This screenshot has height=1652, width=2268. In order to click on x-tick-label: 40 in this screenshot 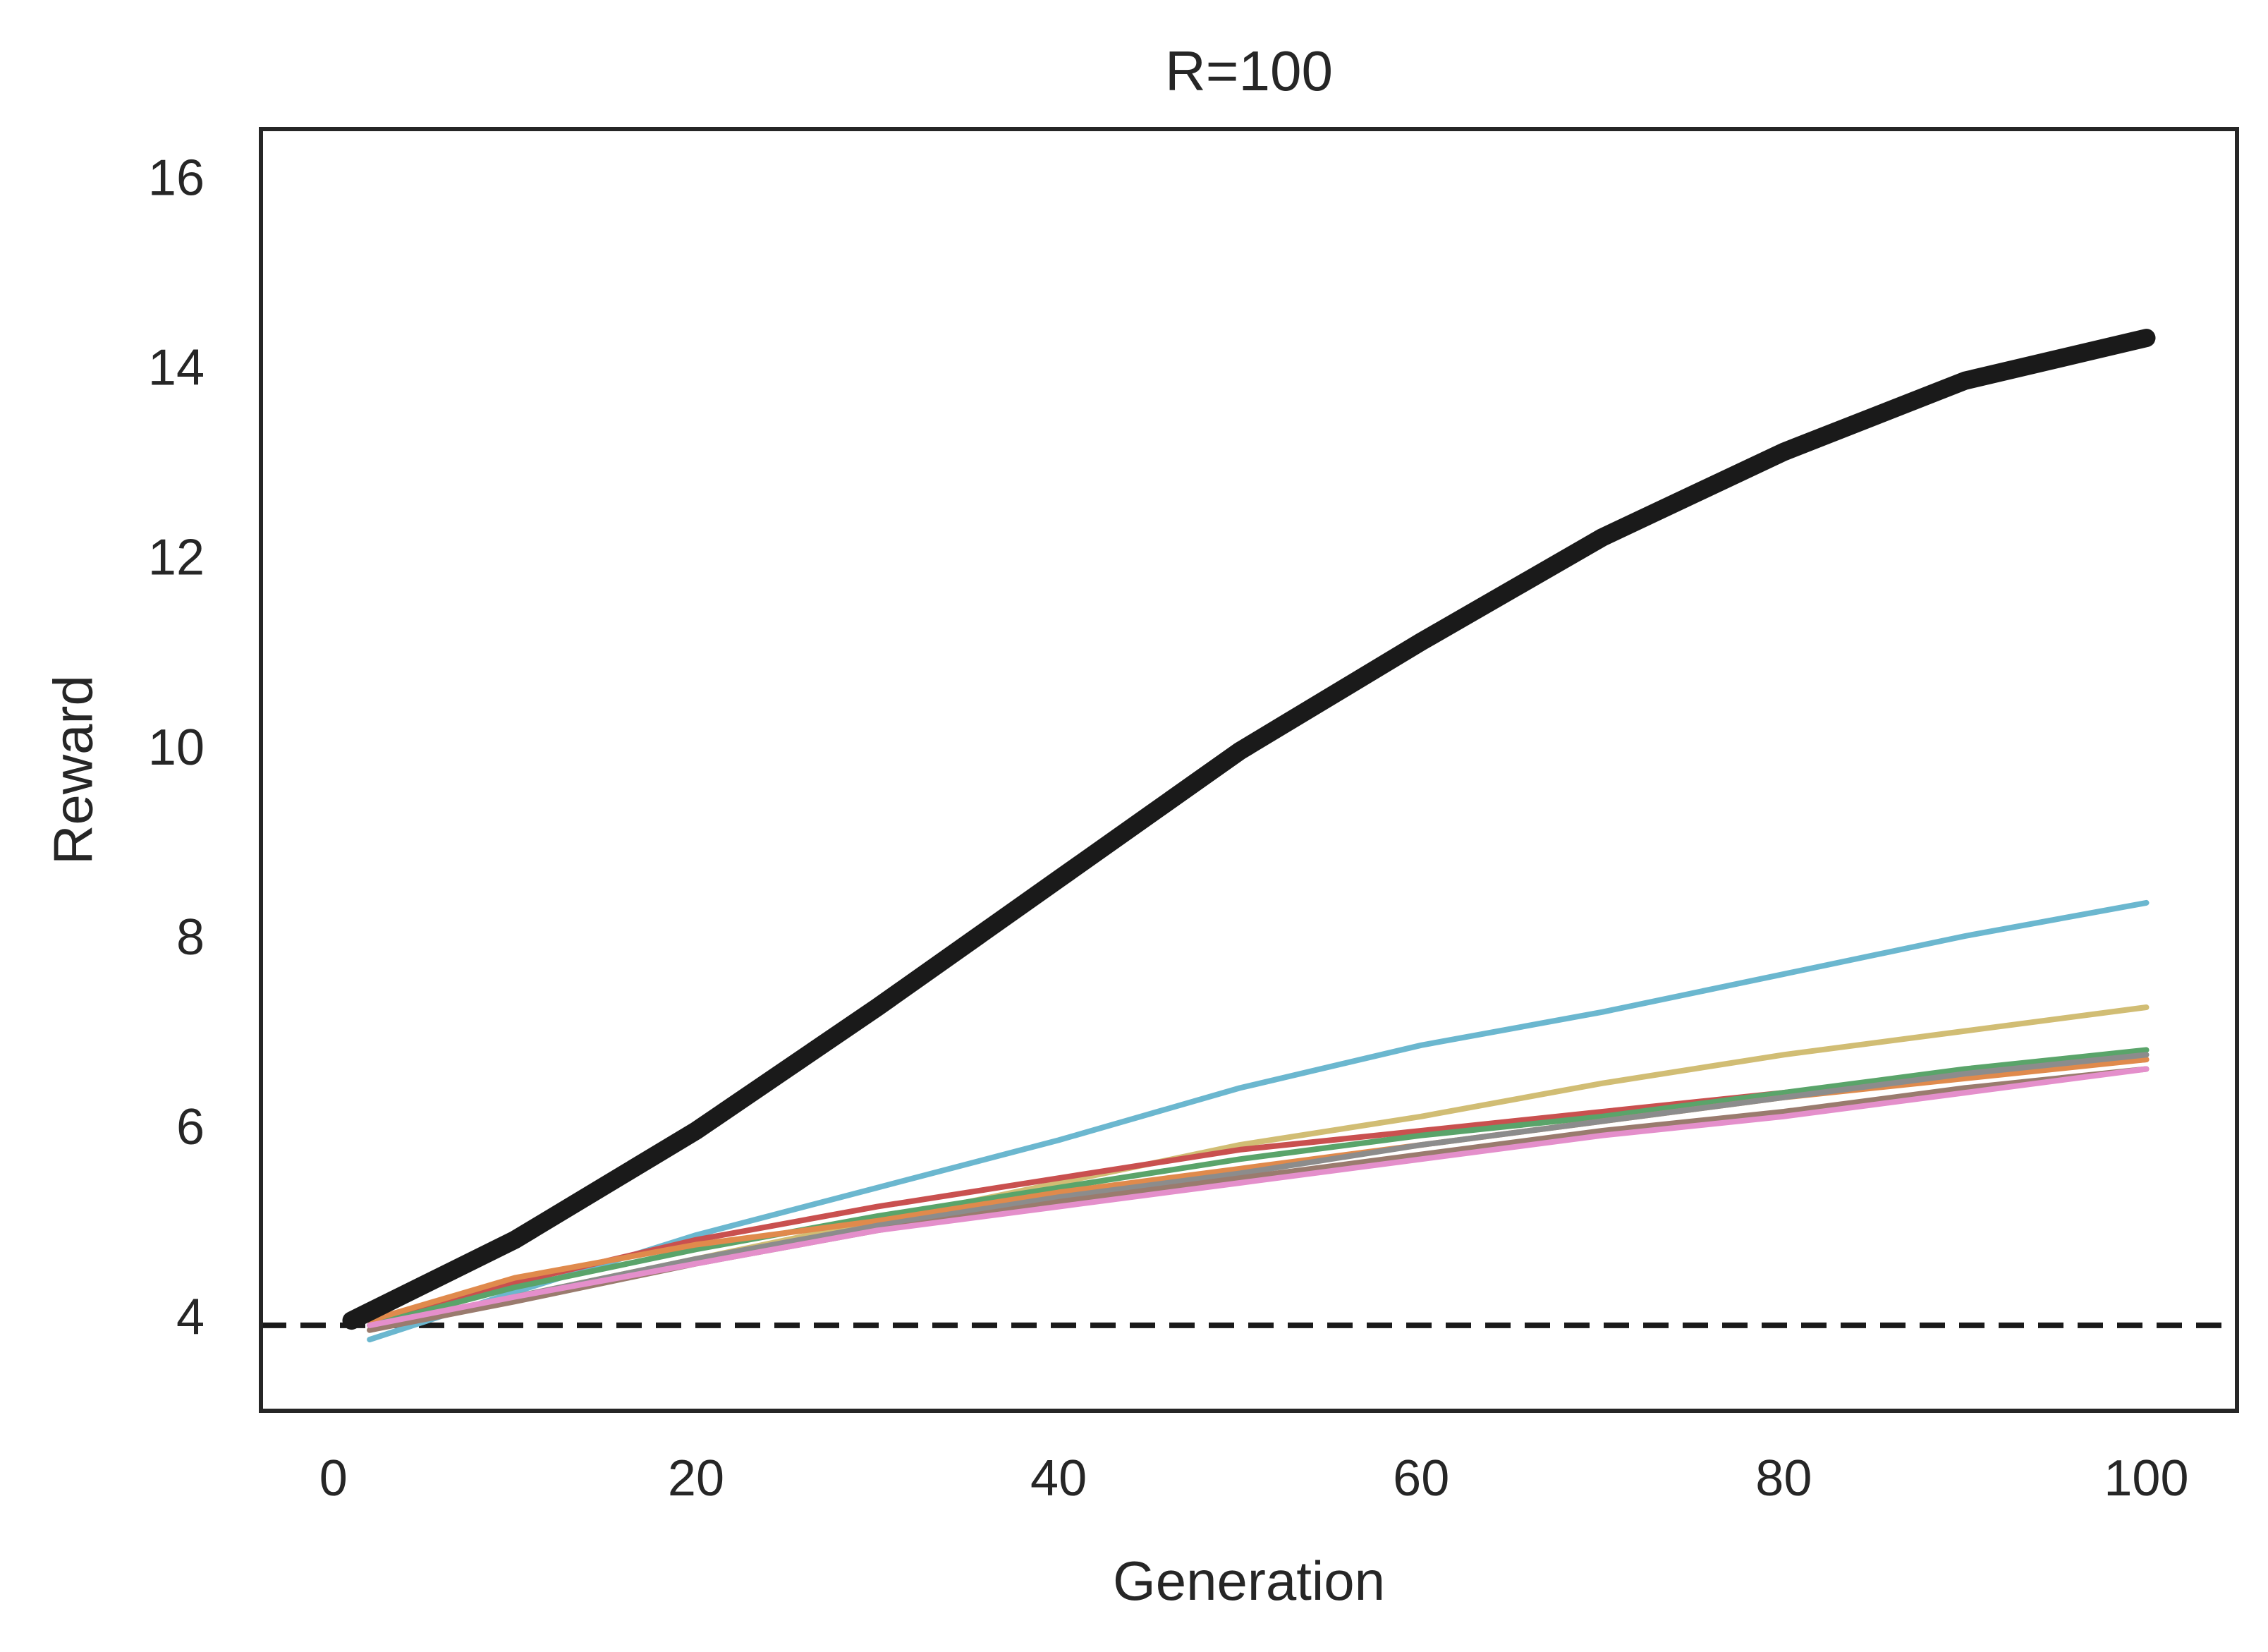, I will do `click(1058, 1479)`.